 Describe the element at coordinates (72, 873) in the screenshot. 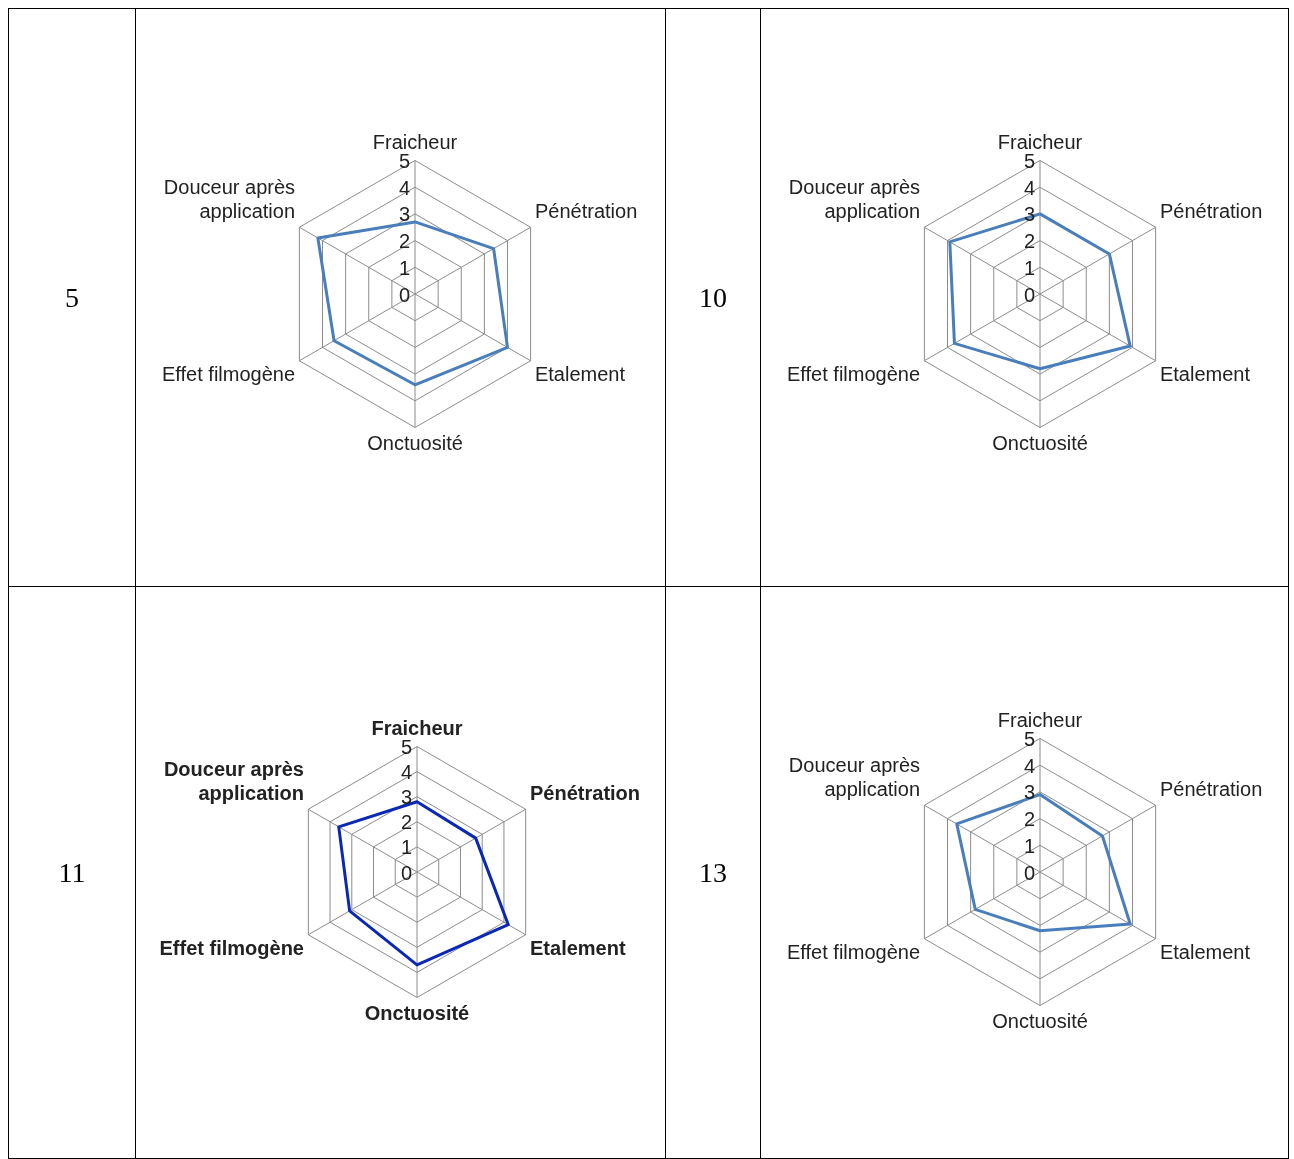

I see `text: 11` at that location.